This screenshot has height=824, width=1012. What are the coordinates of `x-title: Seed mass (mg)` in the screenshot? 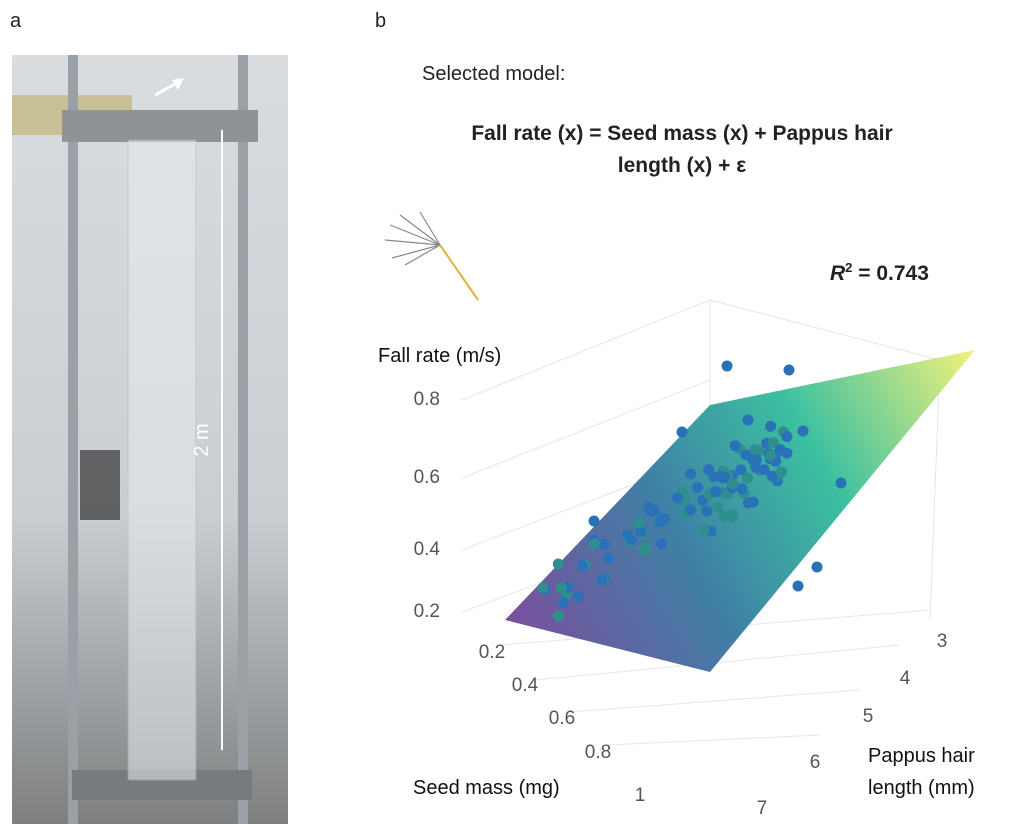 It's located at (486, 788).